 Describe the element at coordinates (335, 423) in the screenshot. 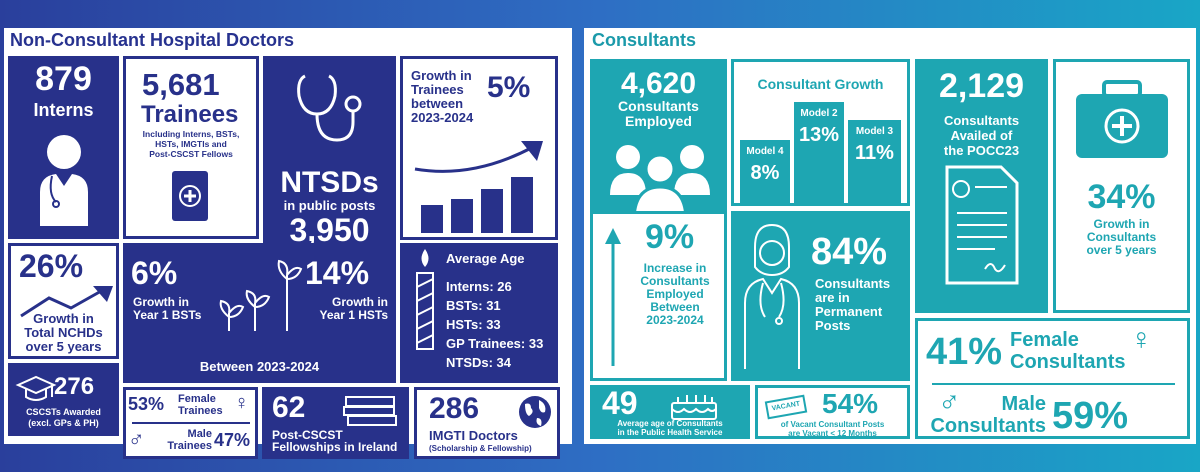

I see `fellowships-tile: 62 Post-CSCST Fellowships in Ireland` at that location.